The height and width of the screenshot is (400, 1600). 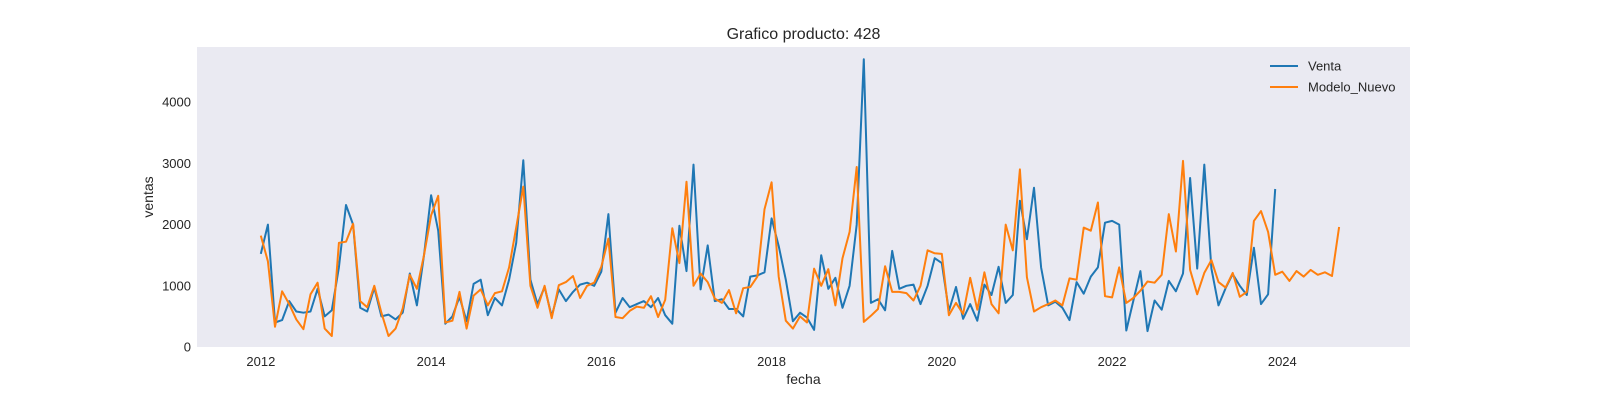 I want to click on x-axis-label: fecha, so click(x=803, y=379).